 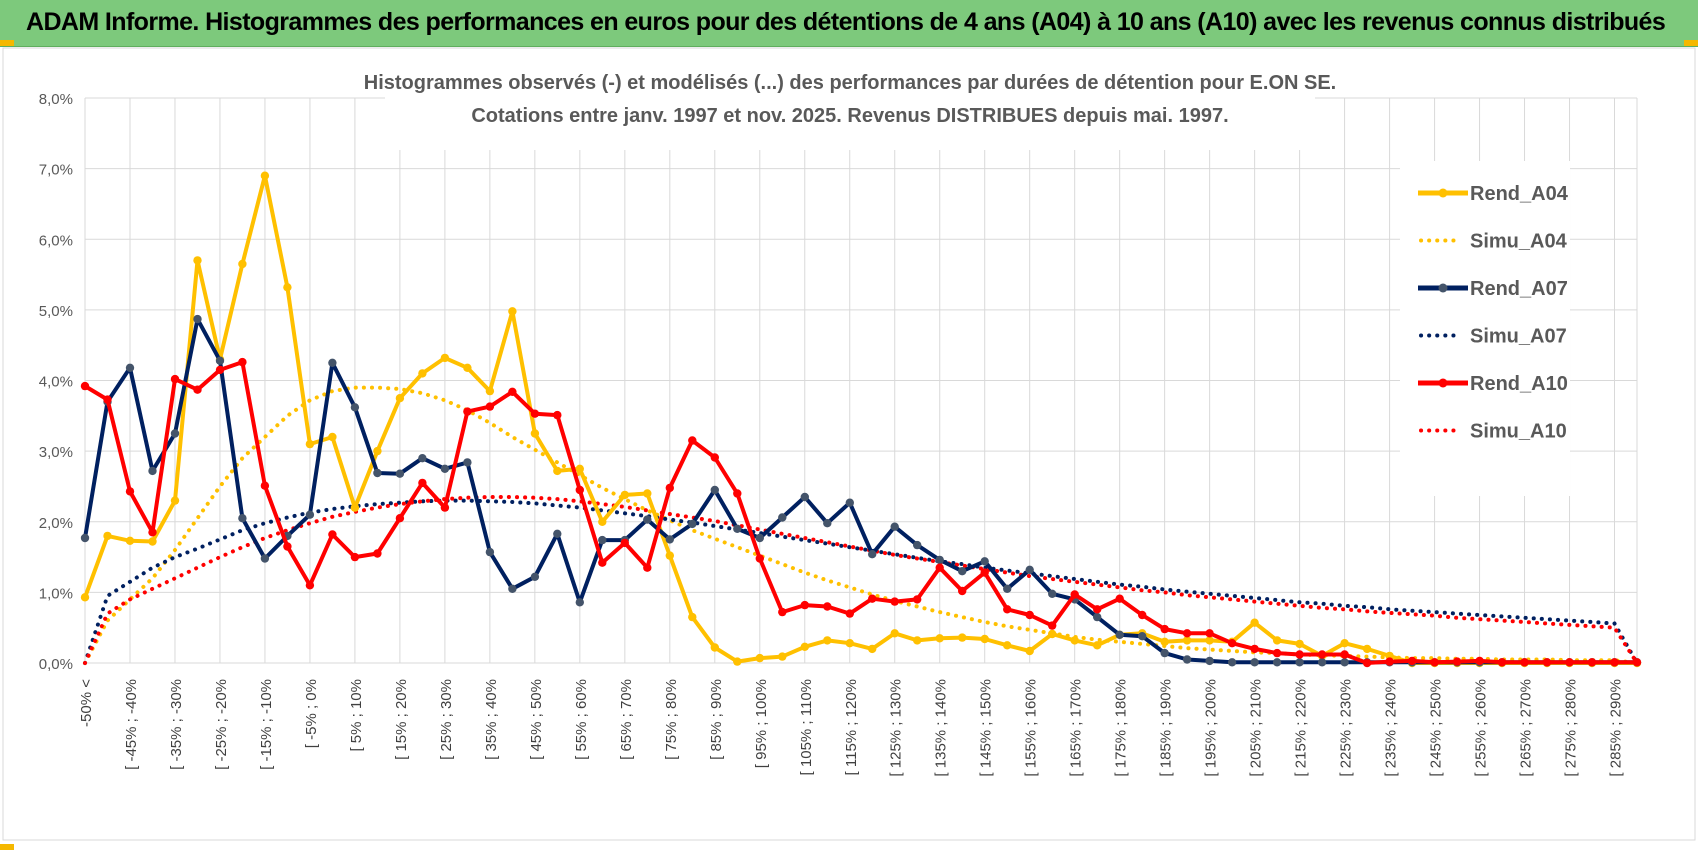 I want to click on legend-label: Simu_A04, so click(x=1519, y=242).